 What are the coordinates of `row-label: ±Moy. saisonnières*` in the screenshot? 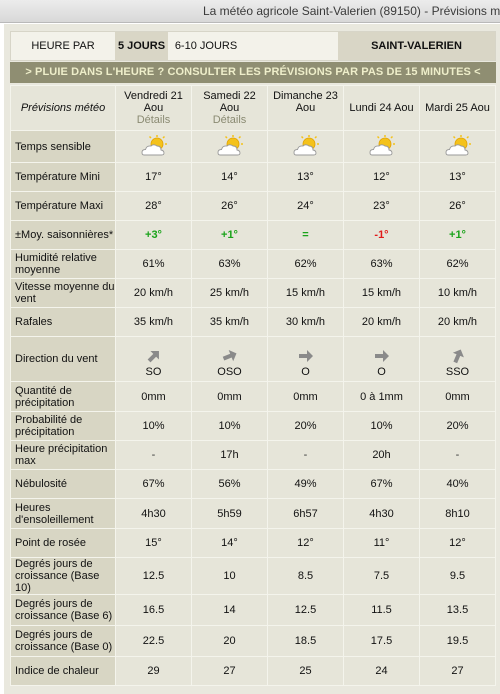 It's located at (63, 235).